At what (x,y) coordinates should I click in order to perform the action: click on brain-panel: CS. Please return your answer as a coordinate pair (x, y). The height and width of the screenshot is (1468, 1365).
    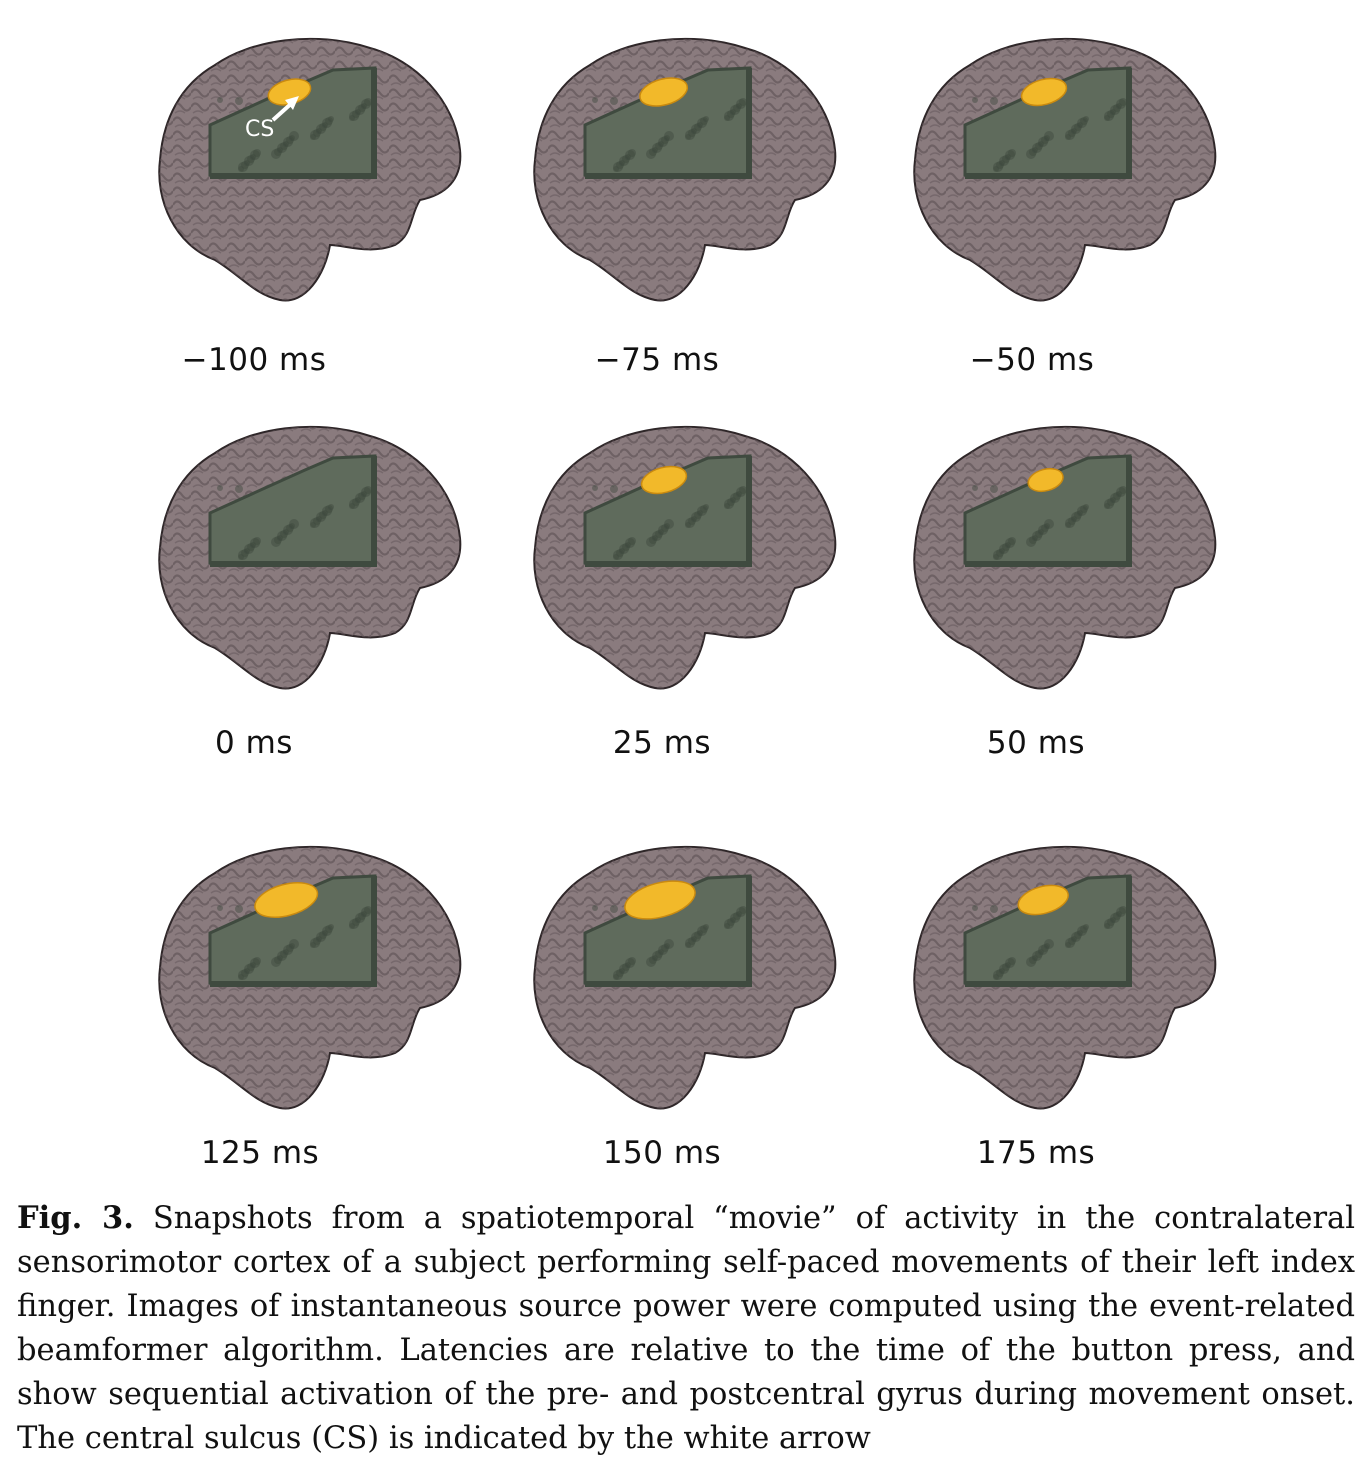
    Looking at the image, I should click on (320, 170).